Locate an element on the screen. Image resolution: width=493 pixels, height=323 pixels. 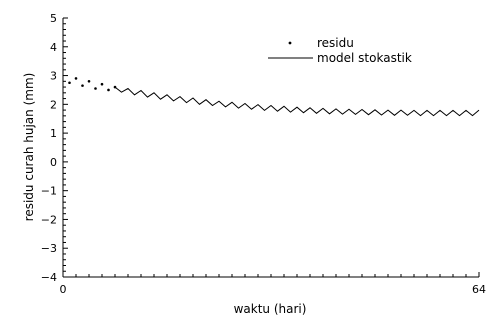
series-line-model is located at coordinates (297, 101).